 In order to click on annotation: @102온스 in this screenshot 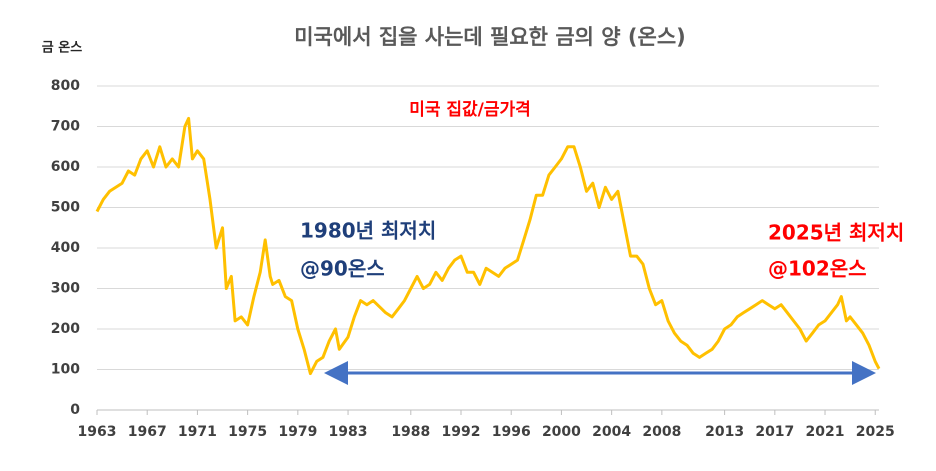, I will do `click(817, 269)`.